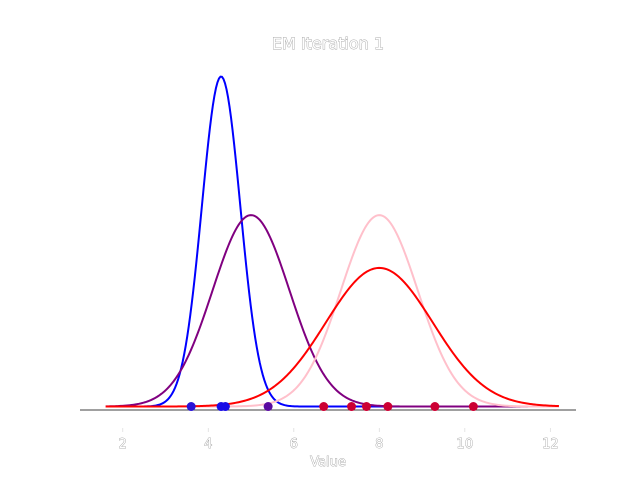 The height and width of the screenshot is (480, 640). Describe the element at coordinates (465, 444) in the screenshot. I see `x-tick-label: 10` at that location.